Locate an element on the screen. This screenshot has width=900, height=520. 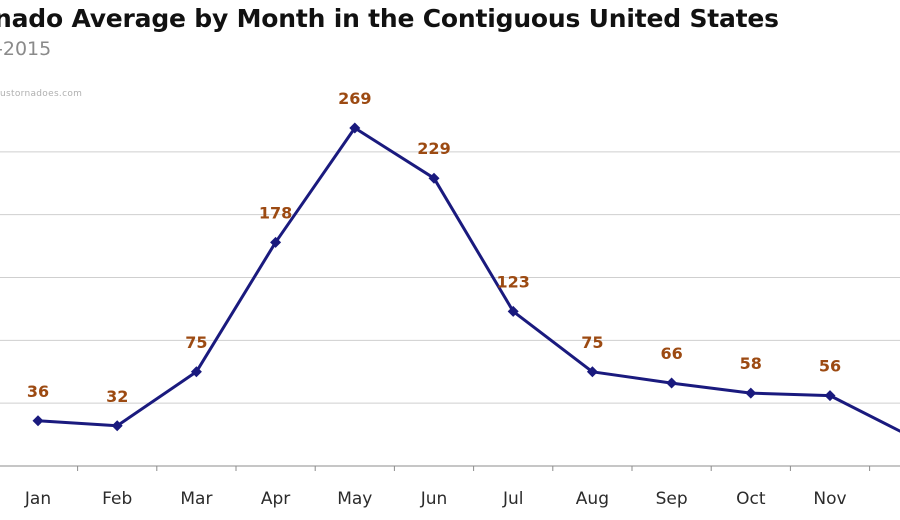
data-point-aug is located at coordinates (592, 372).